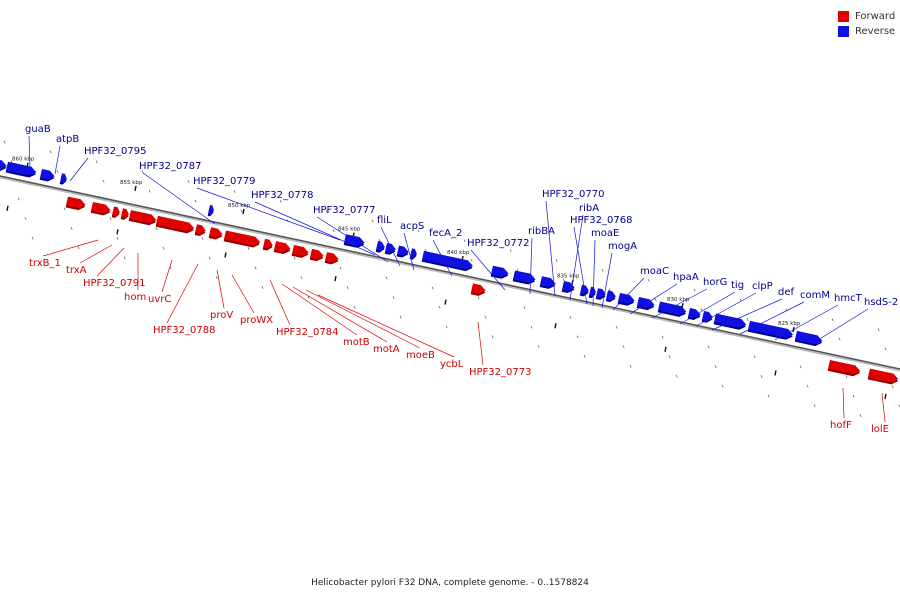  What do you see at coordinates (848, 298) in the screenshot?
I see `reverse-gene-label: hmcT` at bounding box center [848, 298].